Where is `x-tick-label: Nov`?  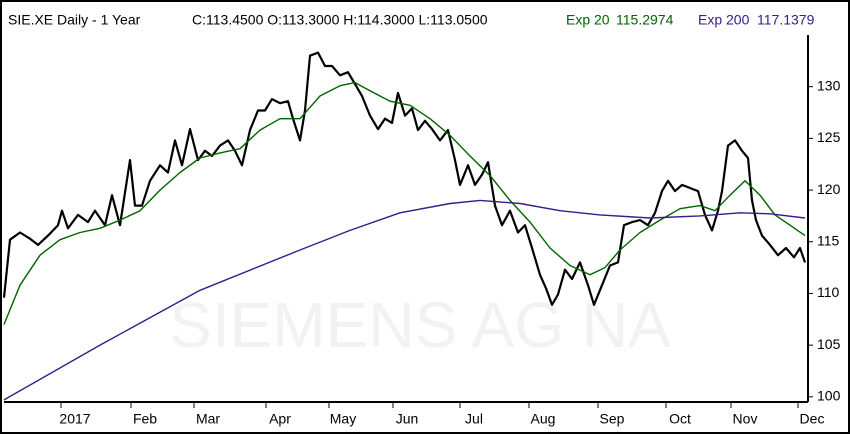
x-tick-label: Nov is located at coordinates (745, 419).